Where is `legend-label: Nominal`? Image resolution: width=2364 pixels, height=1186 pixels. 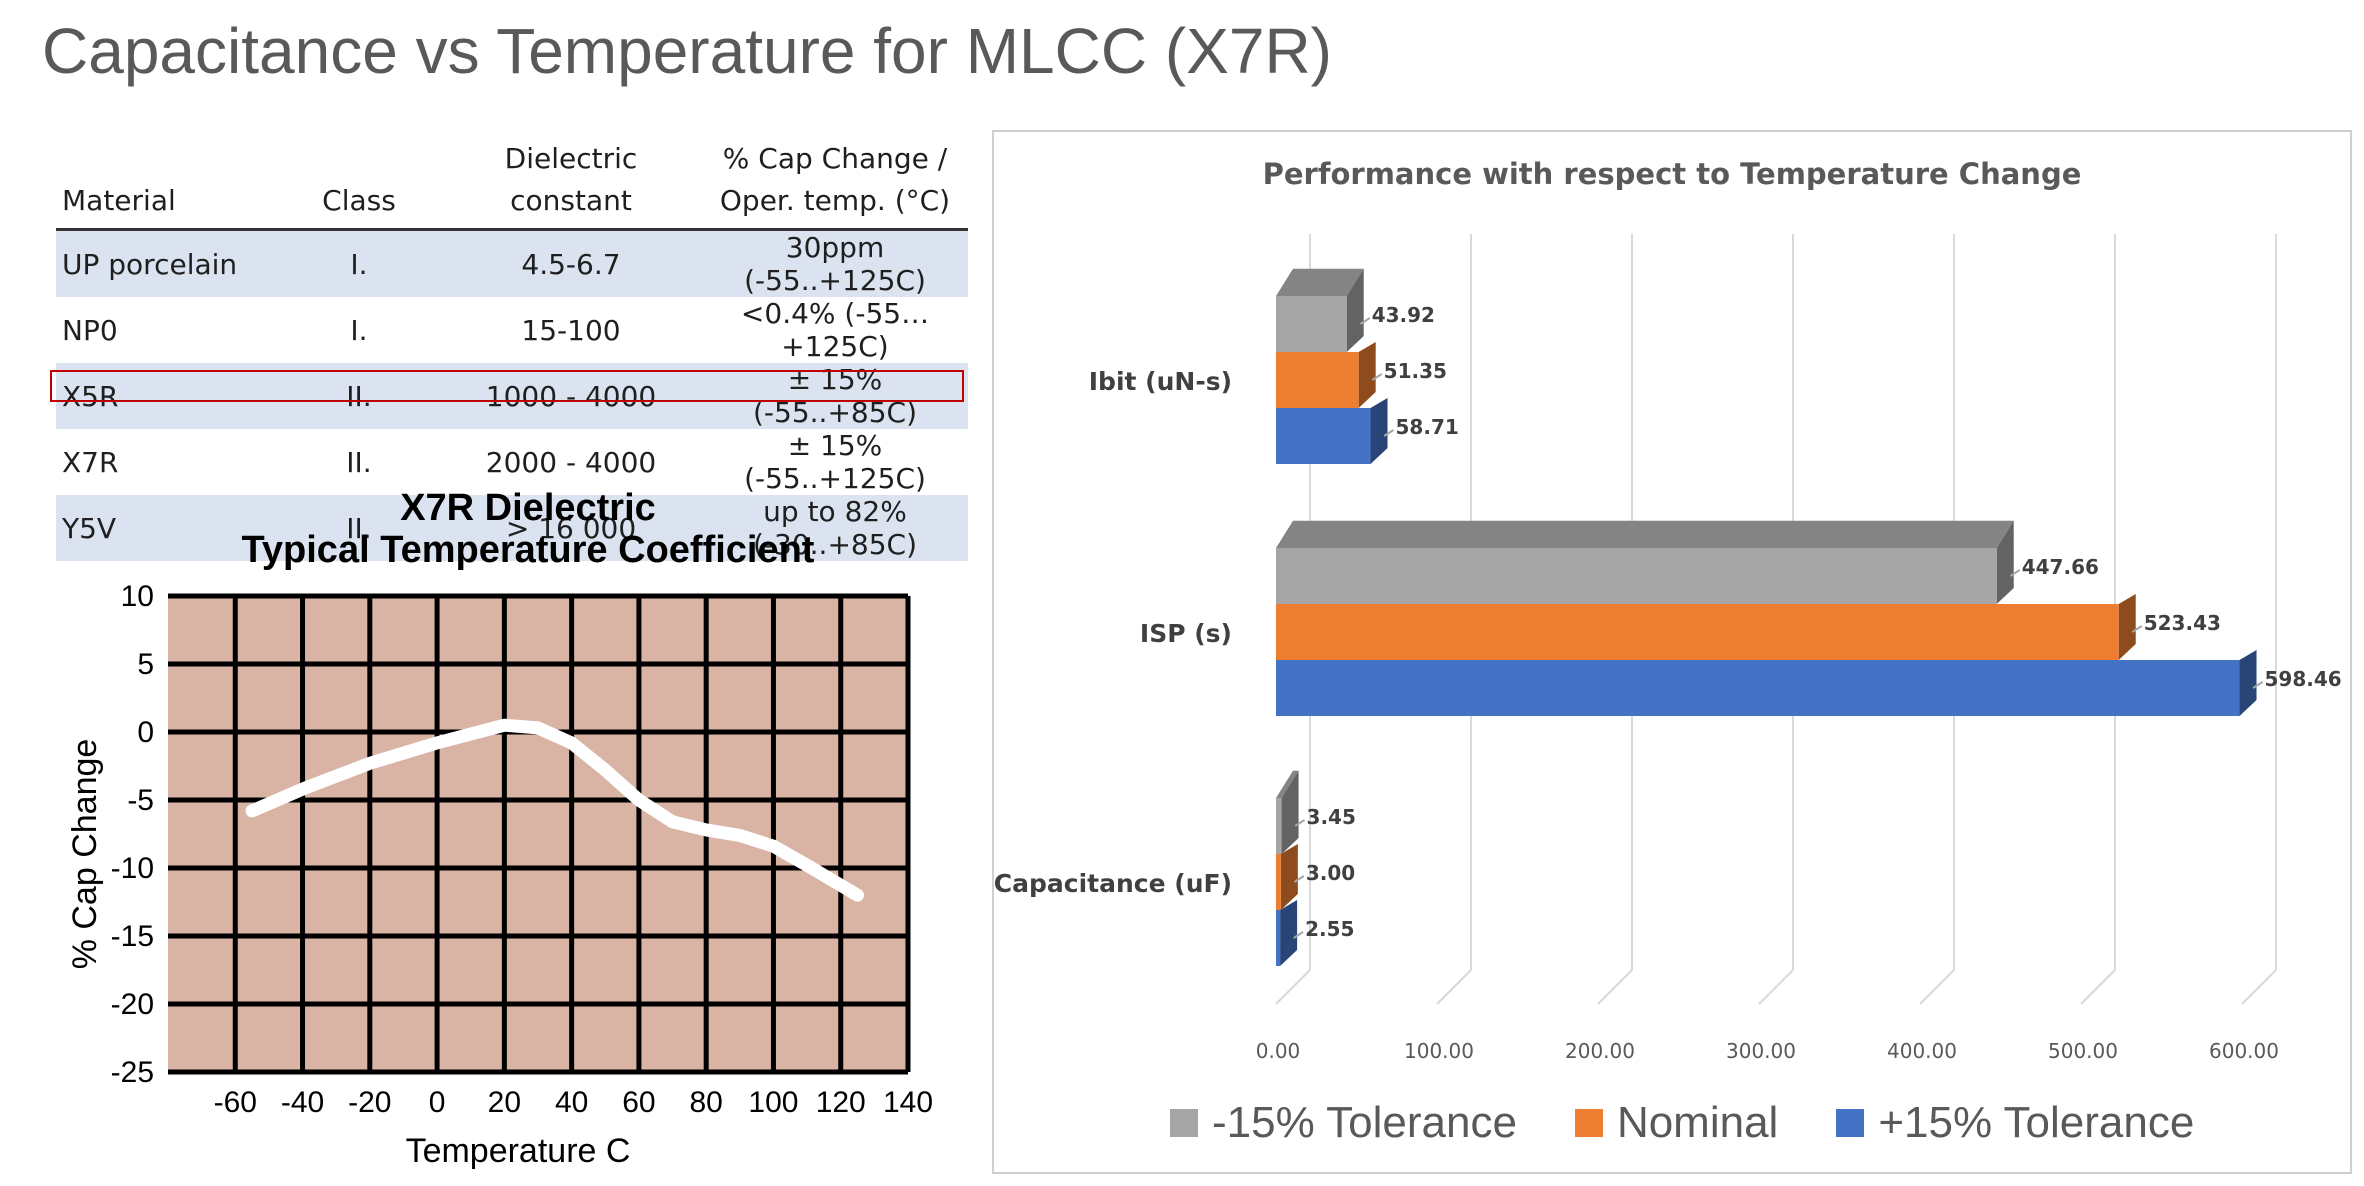
legend-label: Nominal is located at coordinates (1697, 1122).